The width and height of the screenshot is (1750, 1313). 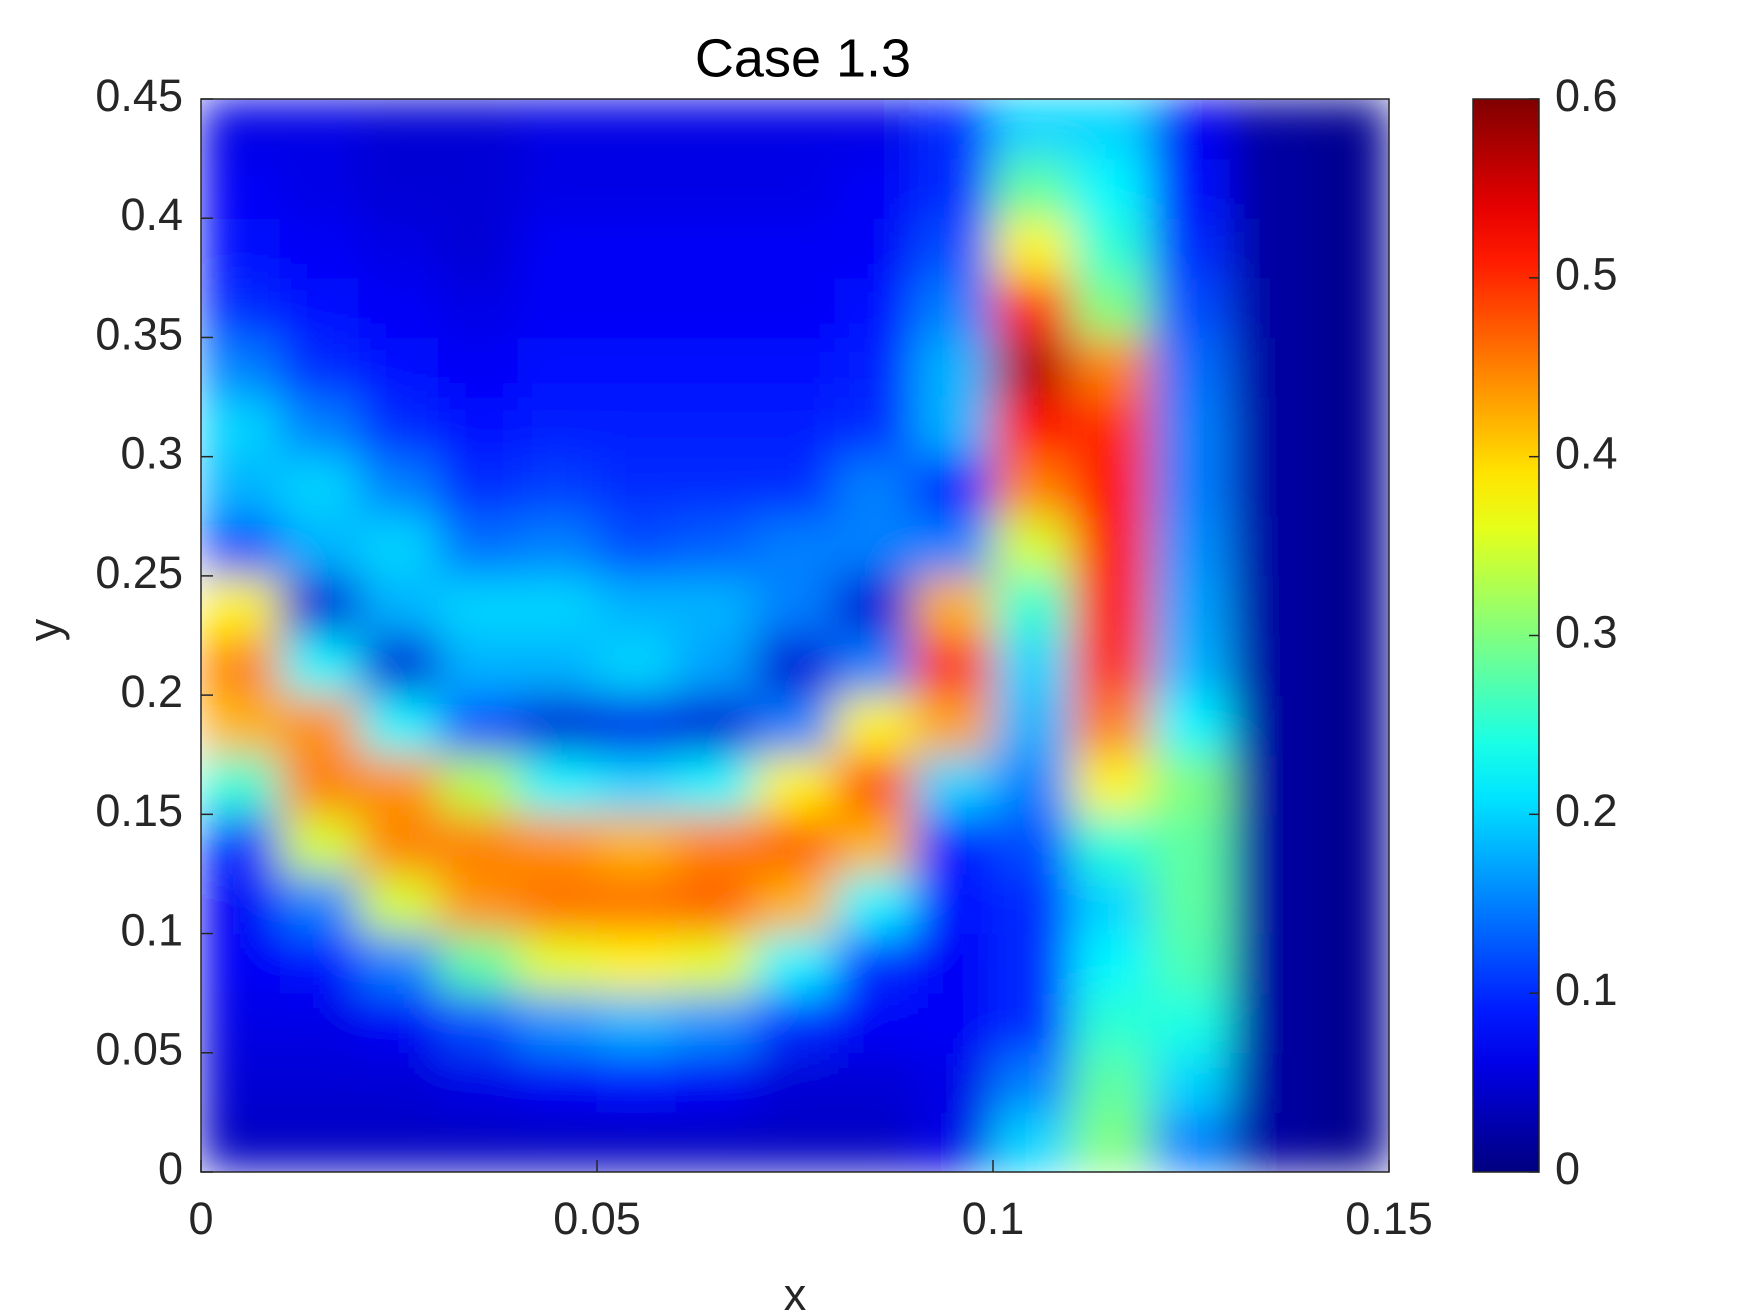 What do you see at coordinates (151, 691) in the screenshot?
I see `y-tick-label: 0.2` at bounding box center [151, 691].